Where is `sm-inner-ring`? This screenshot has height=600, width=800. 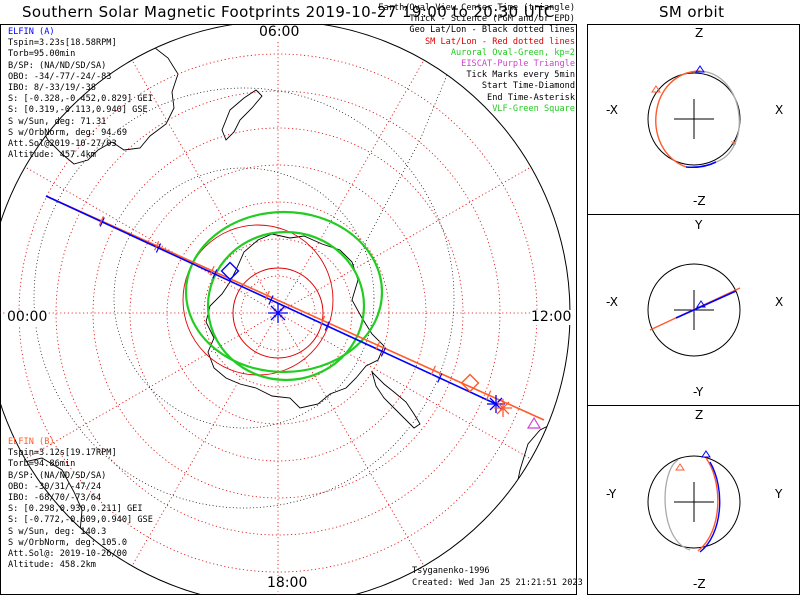
sm-inner-ring is located at coordinates (258, 300).